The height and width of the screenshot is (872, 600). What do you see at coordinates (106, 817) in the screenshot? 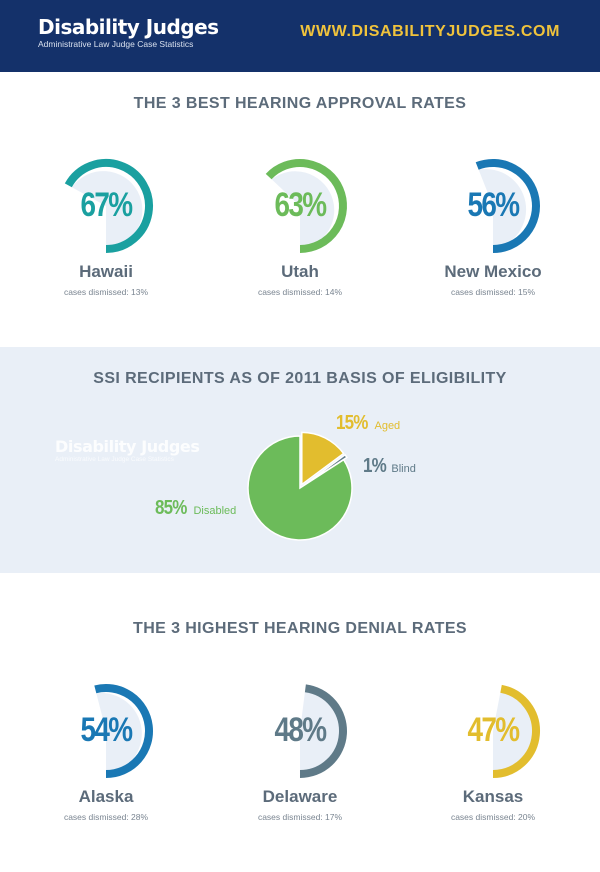
I see `gauge-dismissed-note: cases dismissed: 28%` at bounding box center [106, 817].